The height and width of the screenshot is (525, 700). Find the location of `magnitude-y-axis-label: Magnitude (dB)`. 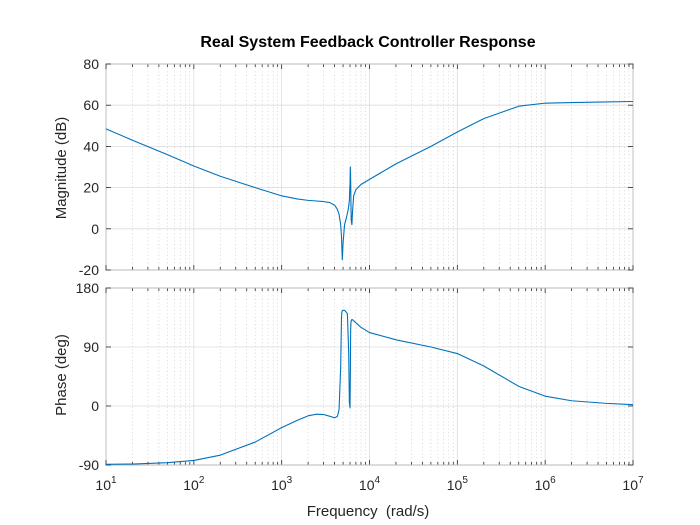

magnitude-y-axis-label: Magnitude (dB) is located at coordinates (61, 168).